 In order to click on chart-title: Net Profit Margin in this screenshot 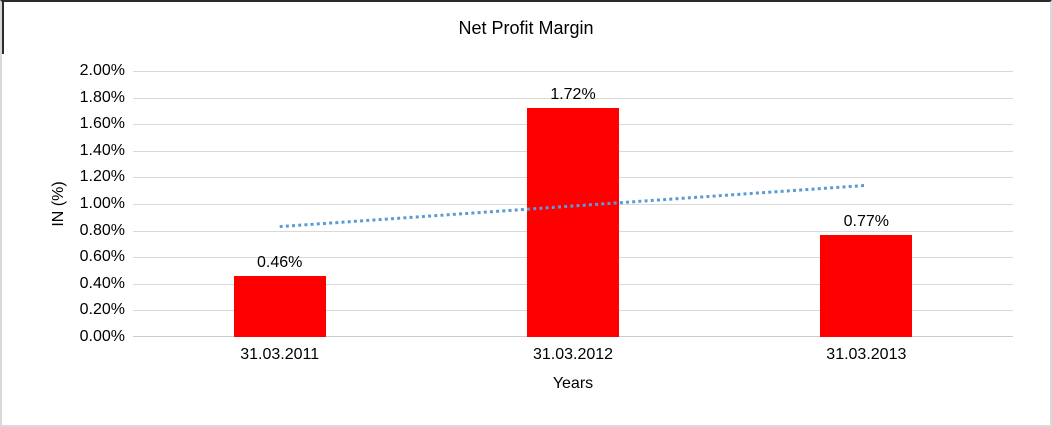, I will do `click(526, 28)`.